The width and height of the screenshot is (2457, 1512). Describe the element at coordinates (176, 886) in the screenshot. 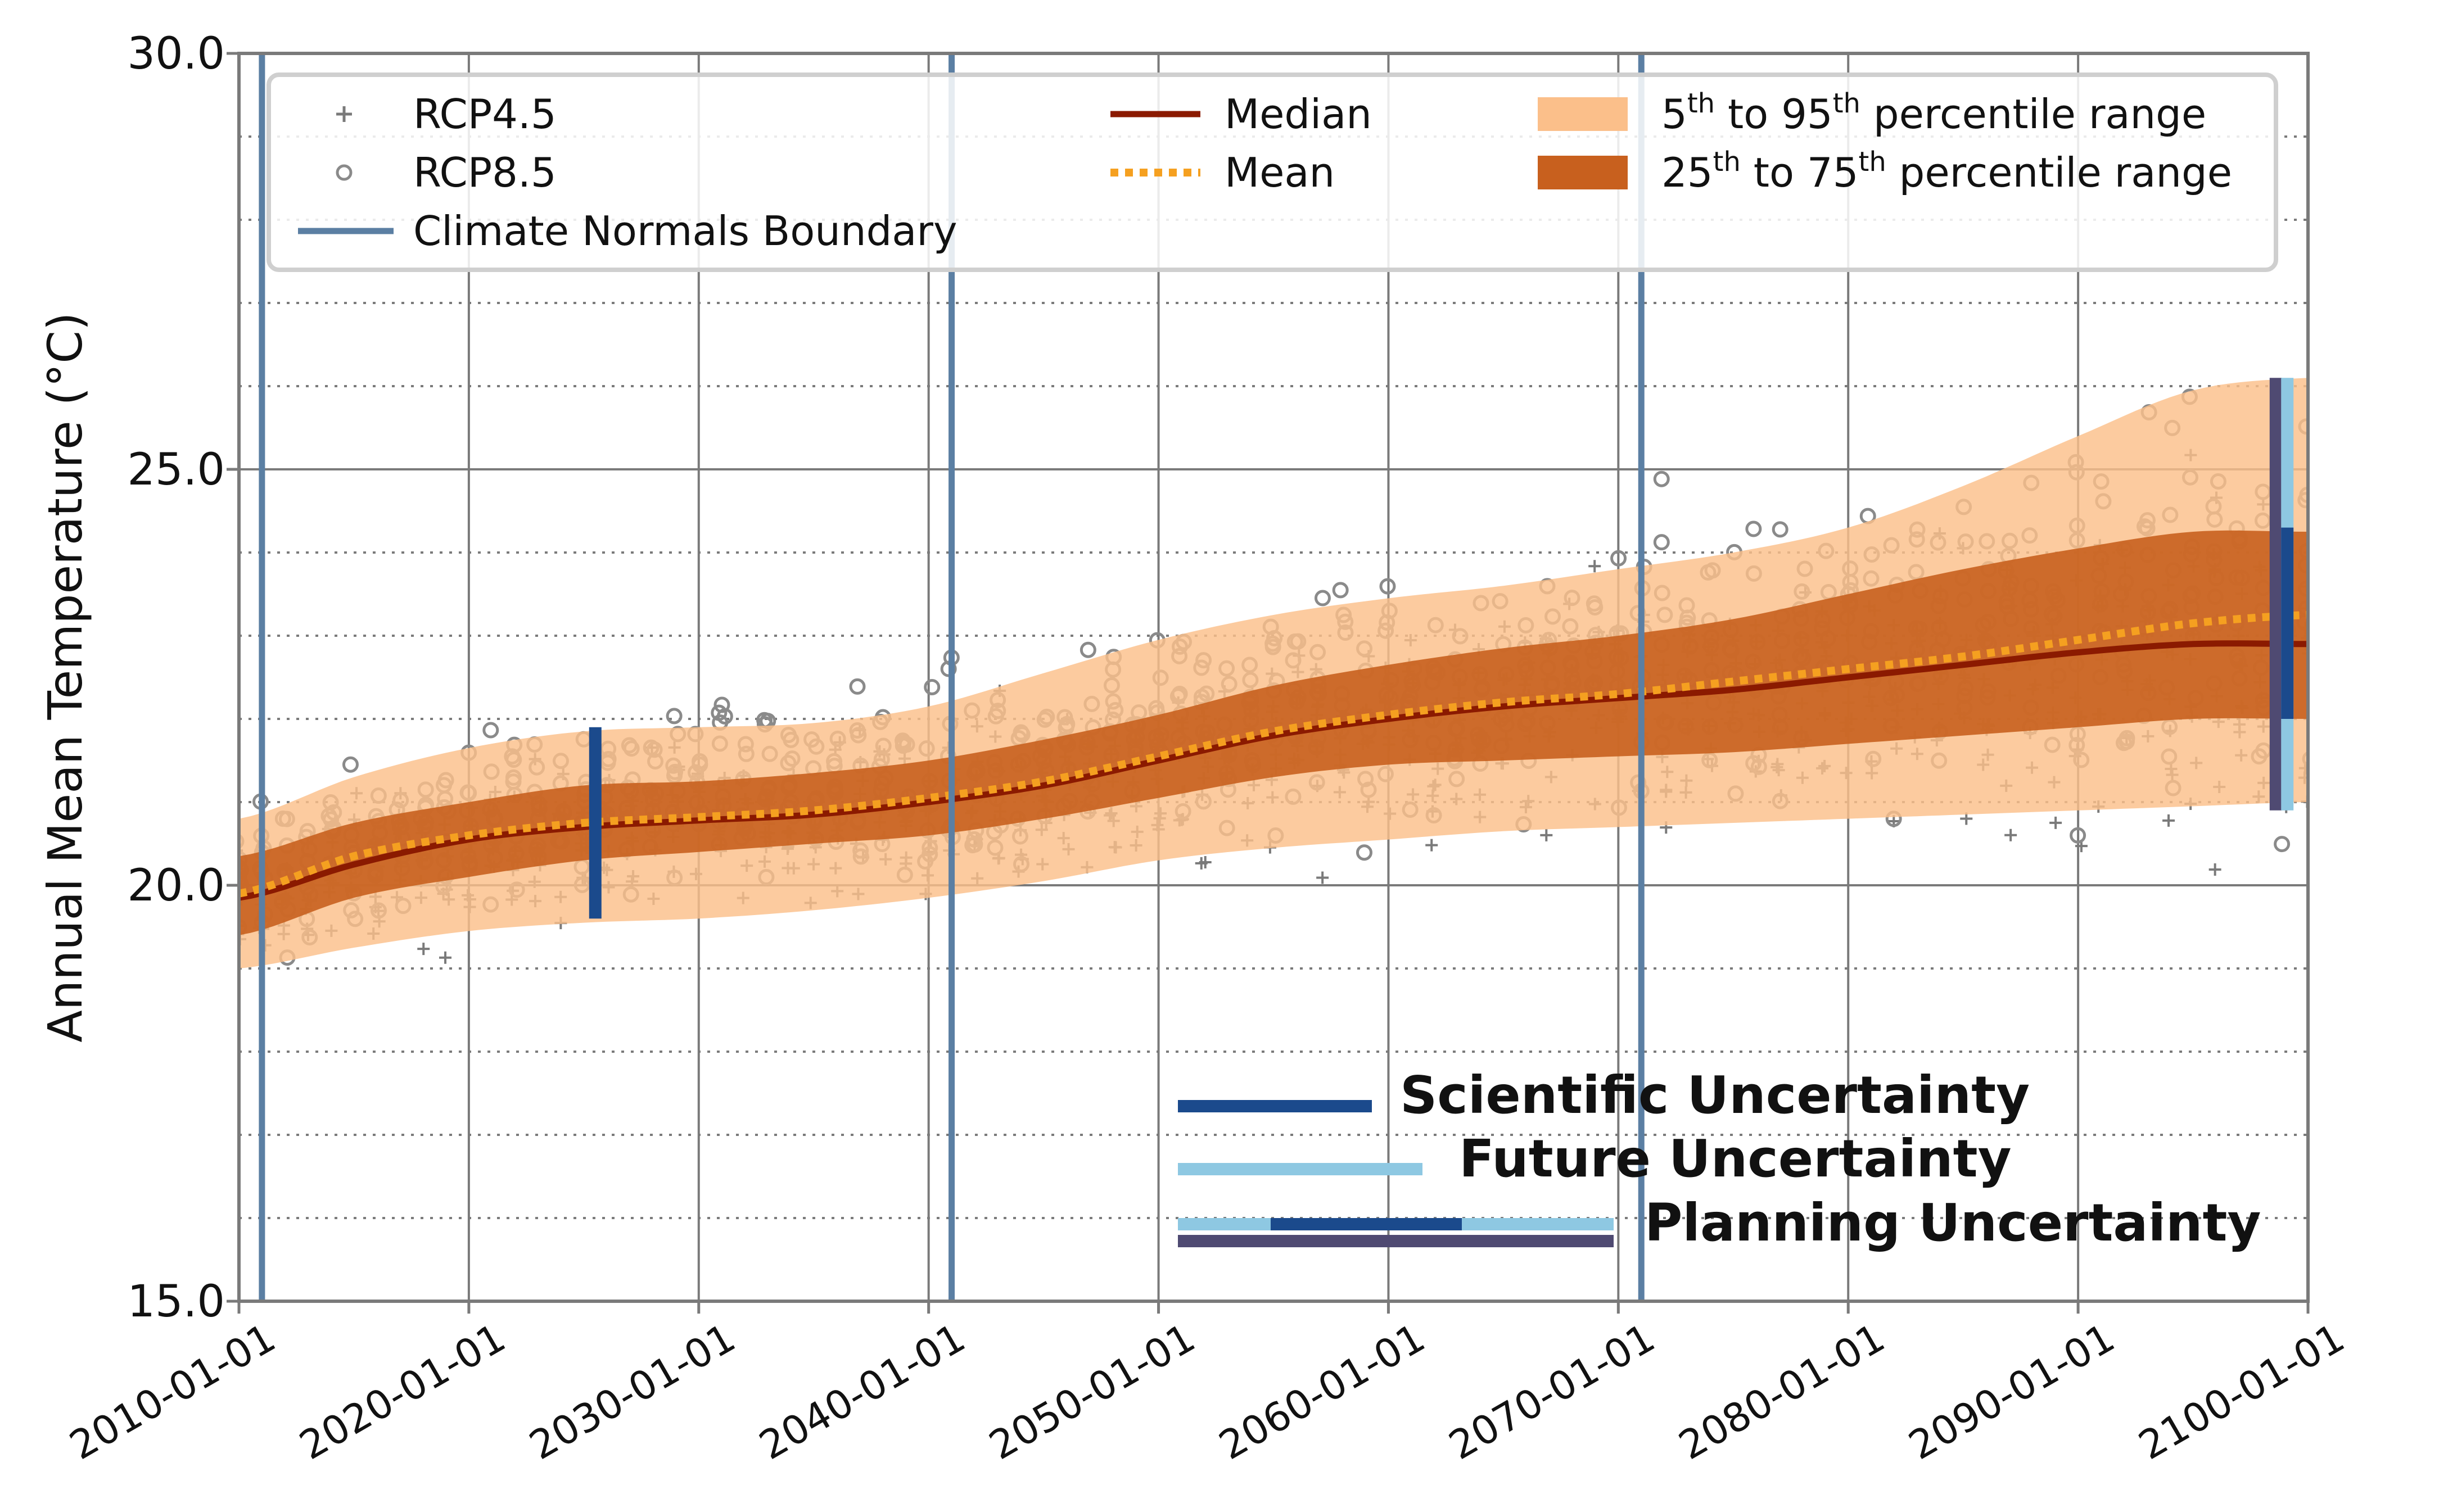

I see `y-tick-label: 20.0` at that location.